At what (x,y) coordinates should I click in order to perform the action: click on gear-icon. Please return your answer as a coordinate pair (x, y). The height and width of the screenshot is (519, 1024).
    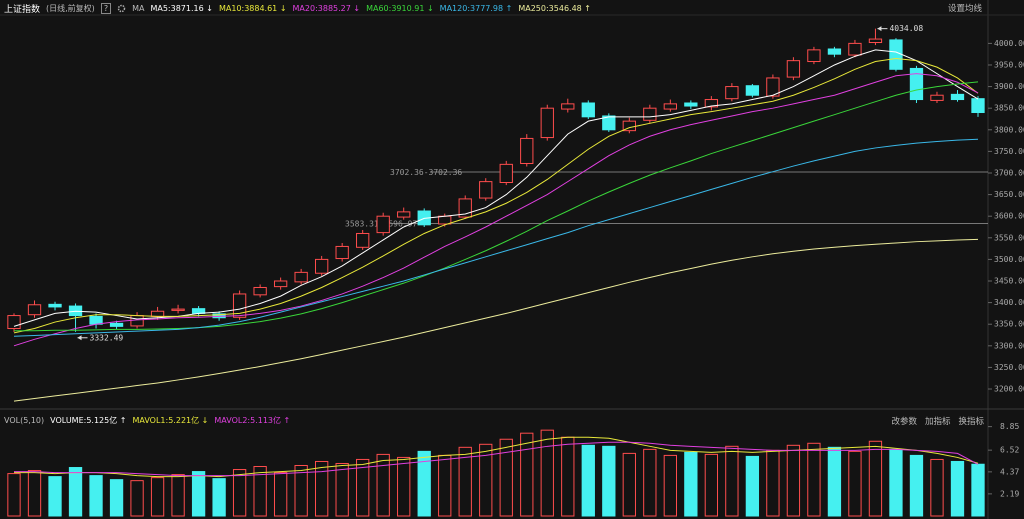
    Looking at the image, I should click on (121, 8).